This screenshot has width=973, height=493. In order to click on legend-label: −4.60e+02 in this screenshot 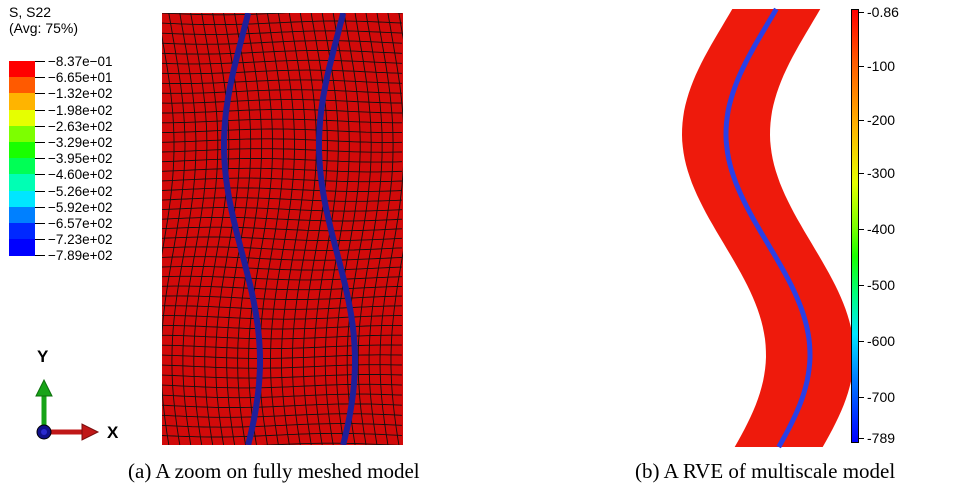, I will do `click(80, 175)`.